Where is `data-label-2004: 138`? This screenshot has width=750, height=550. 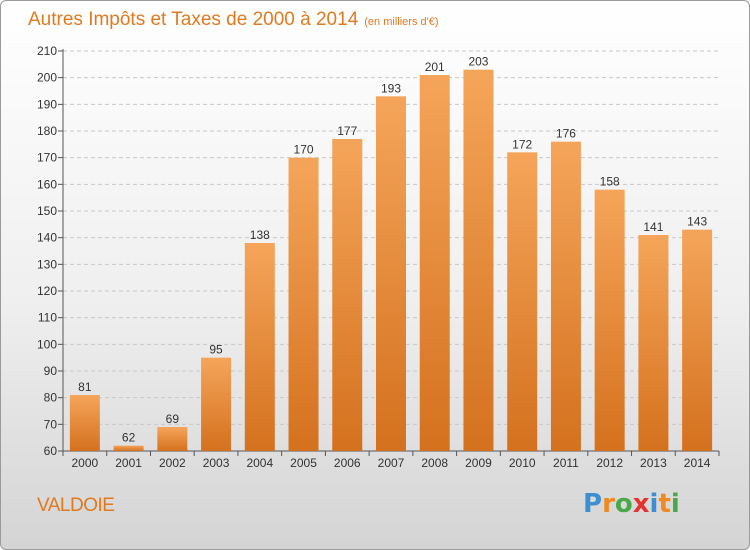 data-label-2004: 138 is located at coordinates (260, 235).